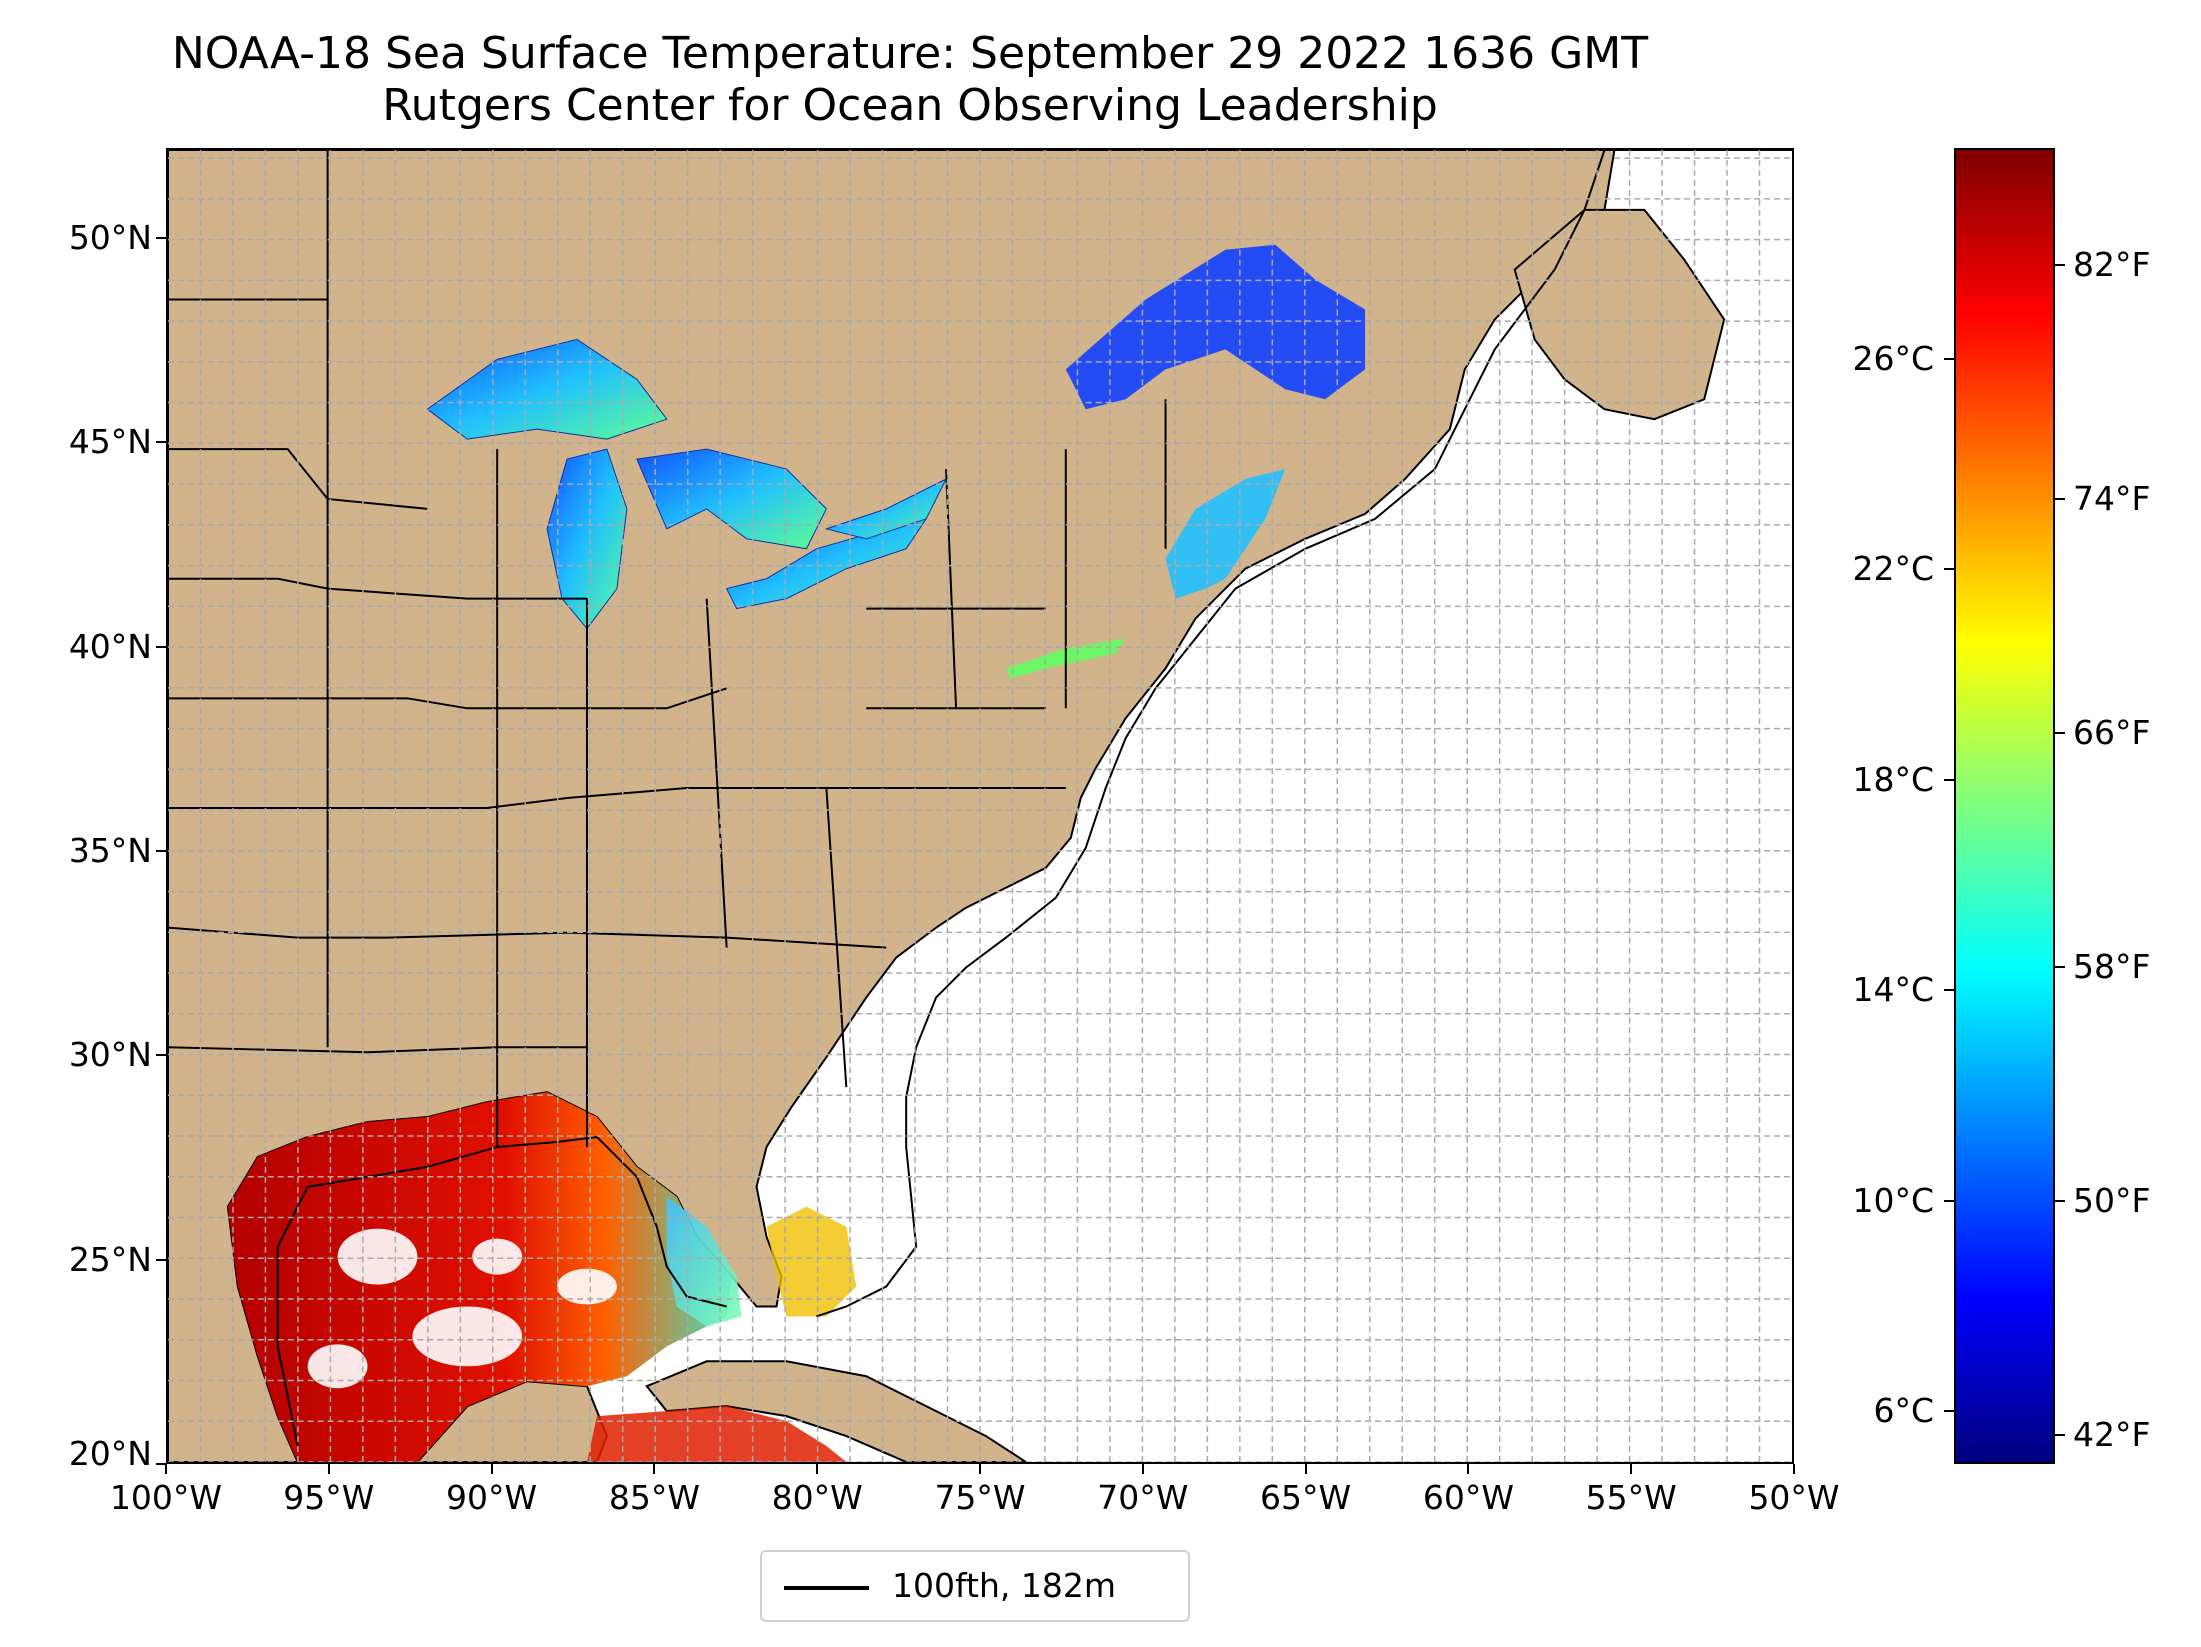 The height and width of the screenshot is (1647, 2201). What do you see at coordinates (2112, 966) in the screenshot?
I see `colorbar-fahrenheit-label: 58°F` at bounding box center [2112, 966].